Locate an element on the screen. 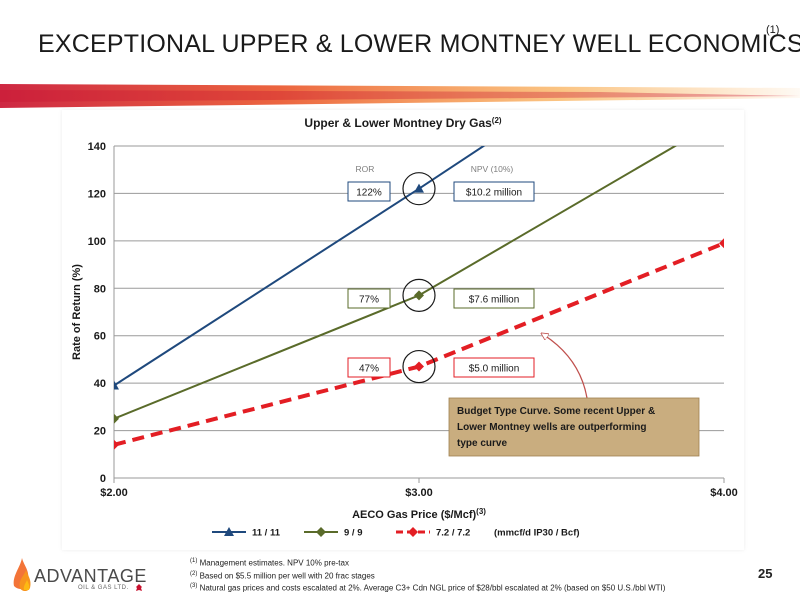  chart-title: Upper & Lower Montney Dry Gas(2) is located at coordinates (402, 123).